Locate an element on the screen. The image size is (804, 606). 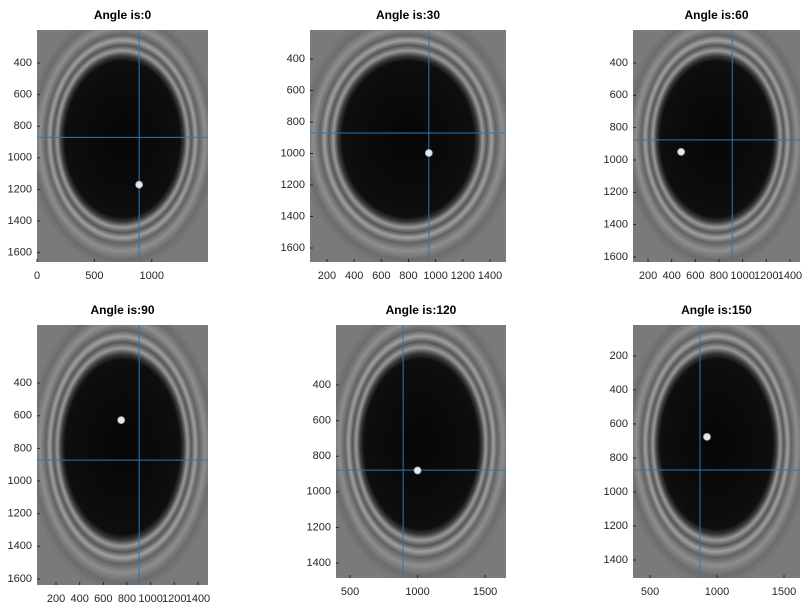
subplot-title: Angle is:30 is located at coordinates (408, 15).